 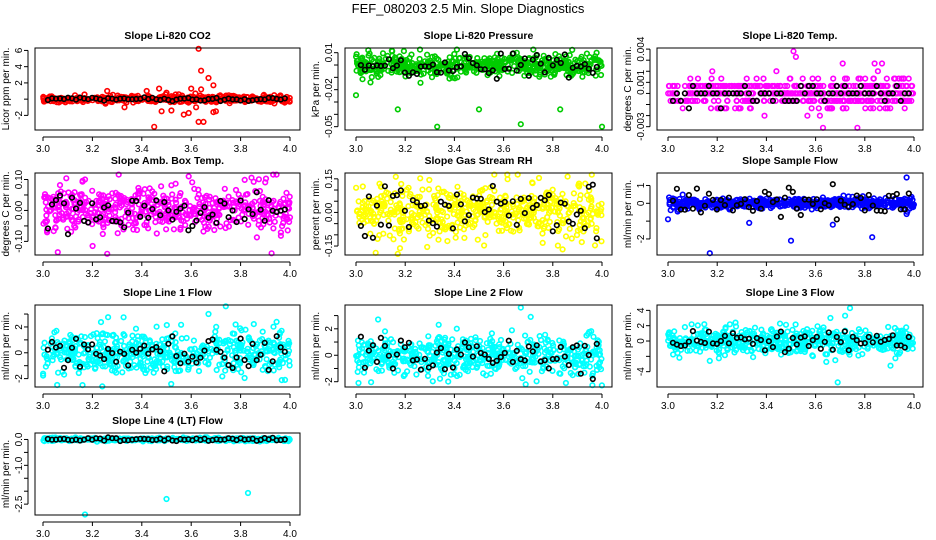 I want to click on x-tick-label: 3.8, so click(x=553, y=149).